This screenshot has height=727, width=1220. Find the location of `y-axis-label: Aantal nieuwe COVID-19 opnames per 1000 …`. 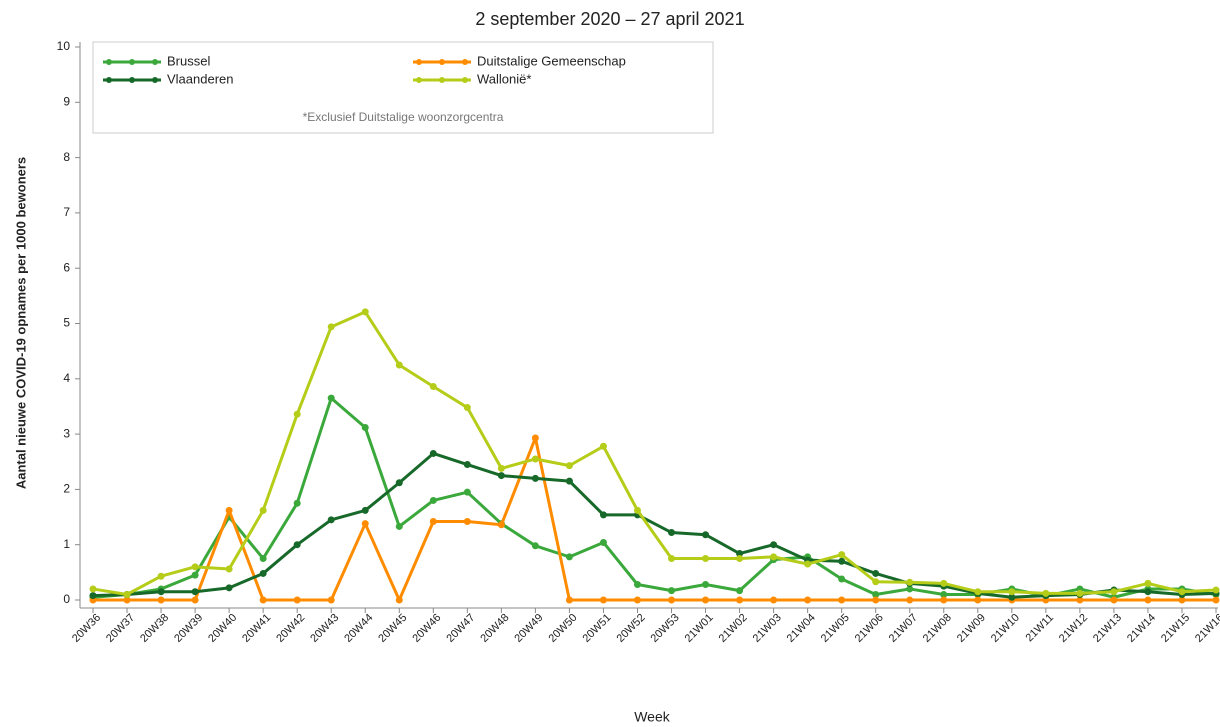

y-axis-label: Aantal nieuwe COVID-19 opnames per 1000 … is located at coordinates (20, 323).